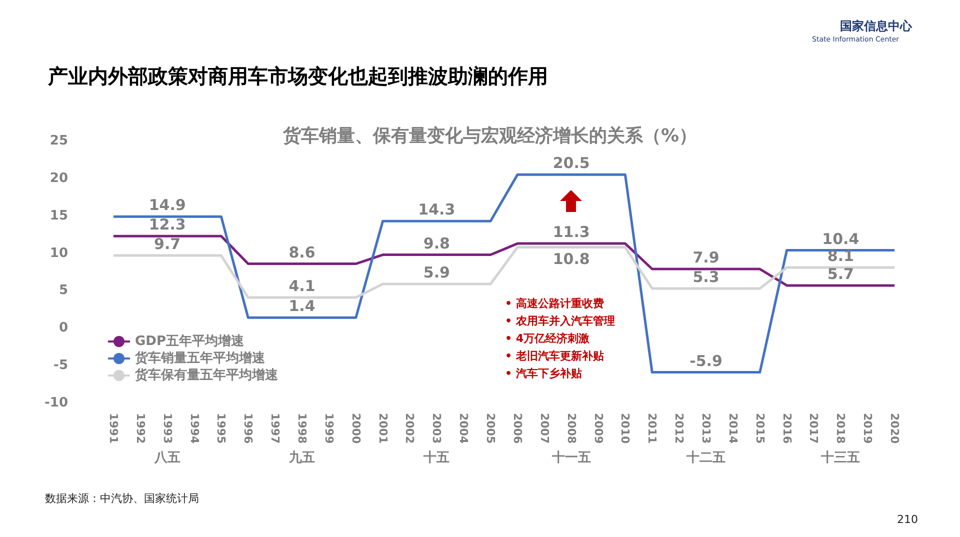 The image size is (960, 537). Describe the element at coordinates (355, 428) in the screenshot. I see `x-tick-label: 2000` at that location.